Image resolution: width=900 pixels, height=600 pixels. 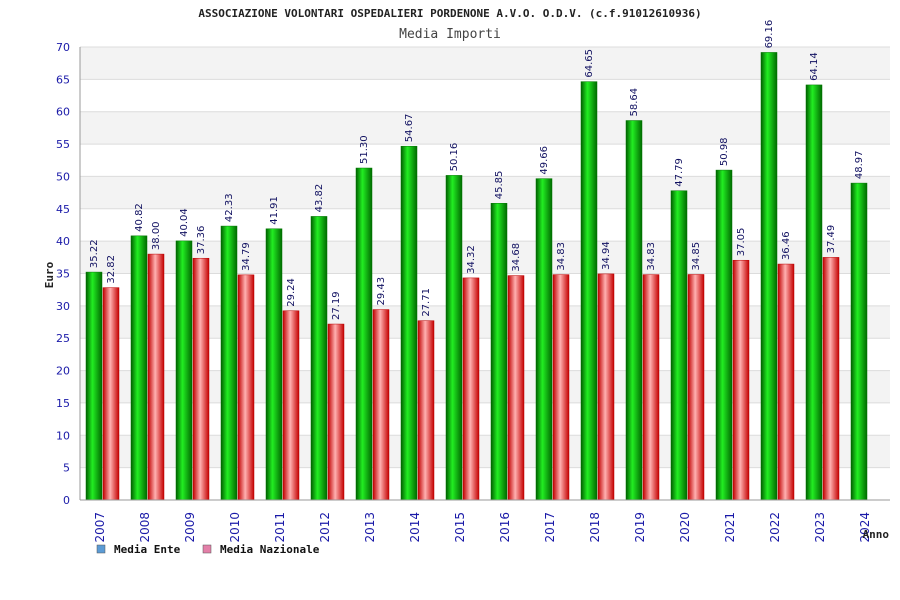 I want to click on x-tick-label-2021: 2021, so click(x=730, y=527).